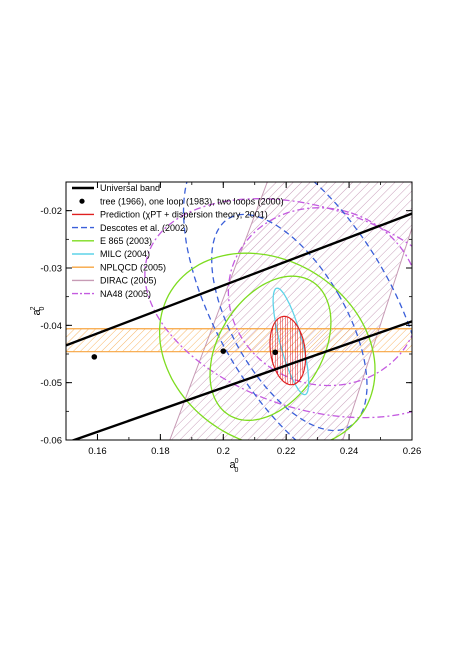  I want to click on legend-label-7: DIRAC (2005), so click(128, 281).